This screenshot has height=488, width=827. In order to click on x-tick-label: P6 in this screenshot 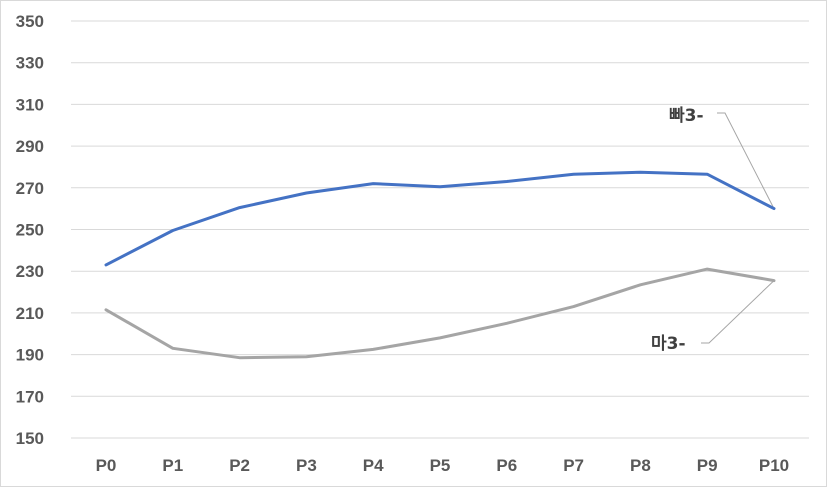, I will do `click(506, 465)`.